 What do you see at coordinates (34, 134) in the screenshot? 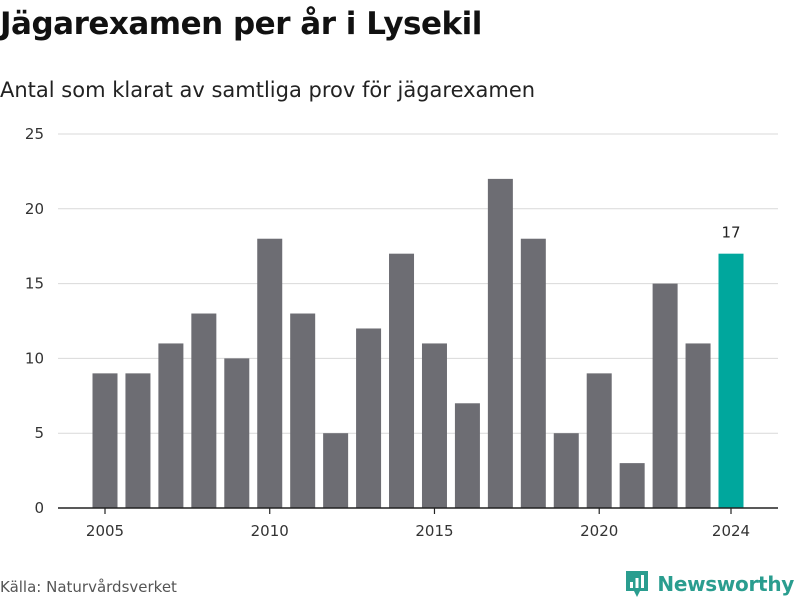
I see `y-tick-label: 25` at bounding box center [34, 134].